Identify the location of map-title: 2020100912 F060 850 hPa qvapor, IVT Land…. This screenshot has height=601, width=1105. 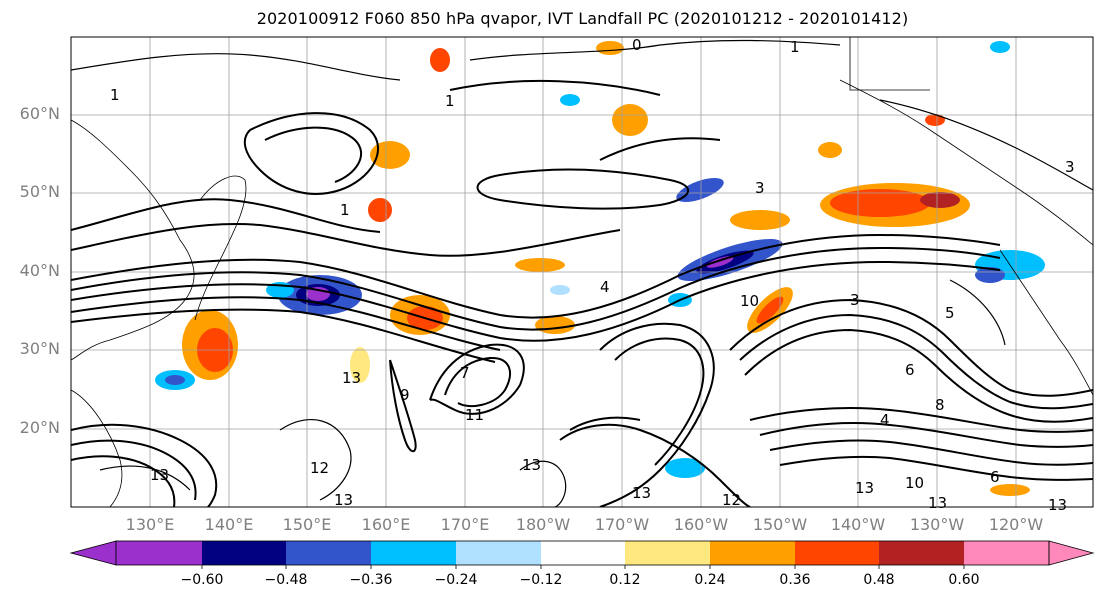
(582, 18).